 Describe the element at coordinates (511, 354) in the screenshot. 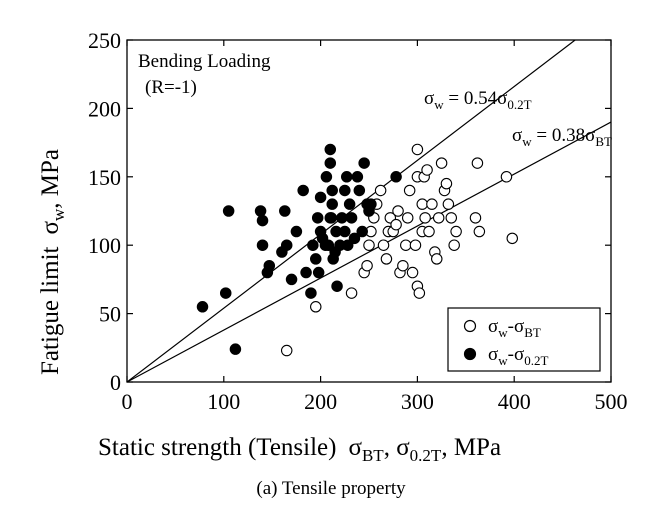

I see `legend-02t-dash: -` at that location.